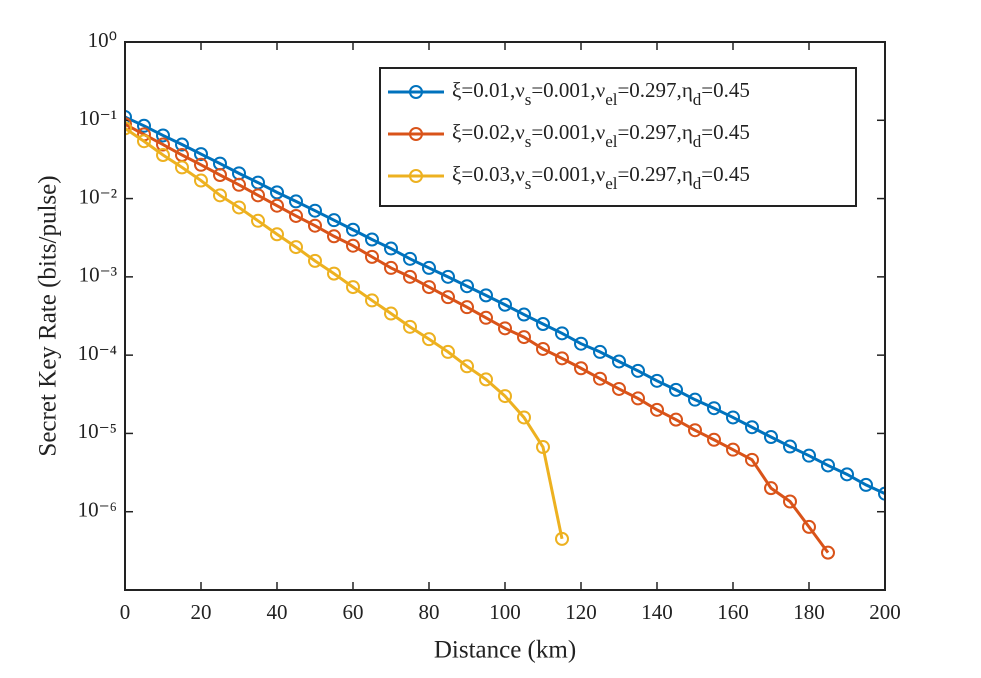 The height and width of the screenshot is (678, 981). Describe the element at coordinates (201, 612) in the screenshot. I see `x-tick-label: 20` at that location.